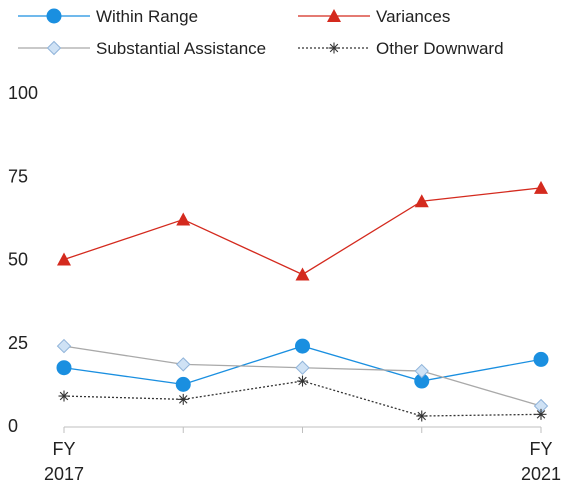 Image resolution: width=576 pixels, height=488 pixels. I want to click on series-other-downward, so click(302, 398).